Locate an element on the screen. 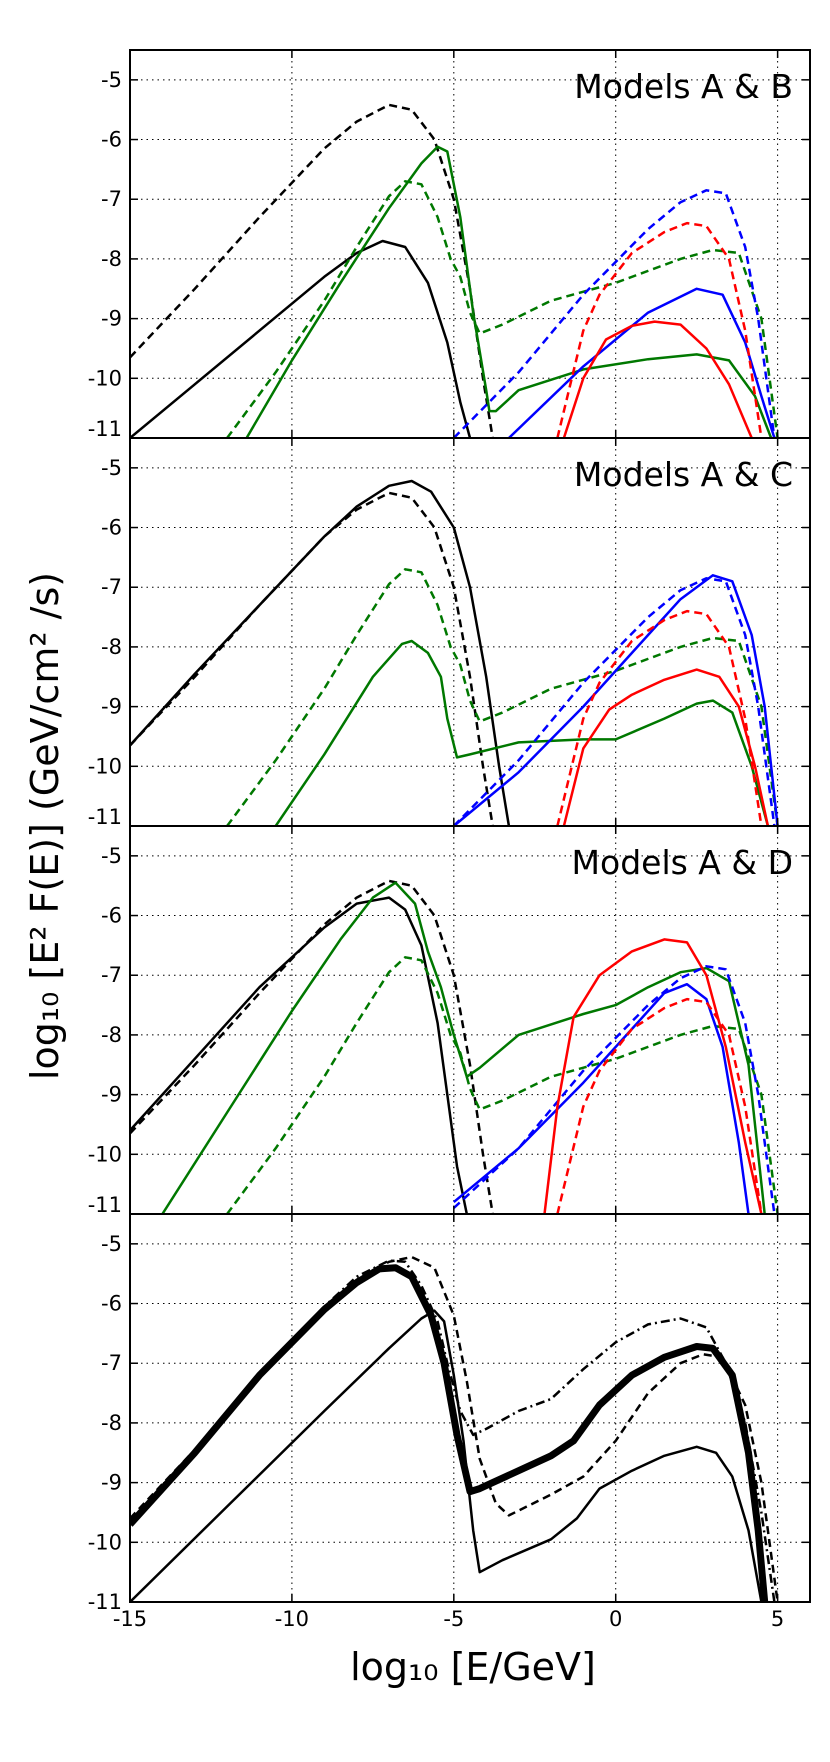 This screenshot has width=830, height=1762. x-tick-label: -10 is located at coordinates (292, 1619).